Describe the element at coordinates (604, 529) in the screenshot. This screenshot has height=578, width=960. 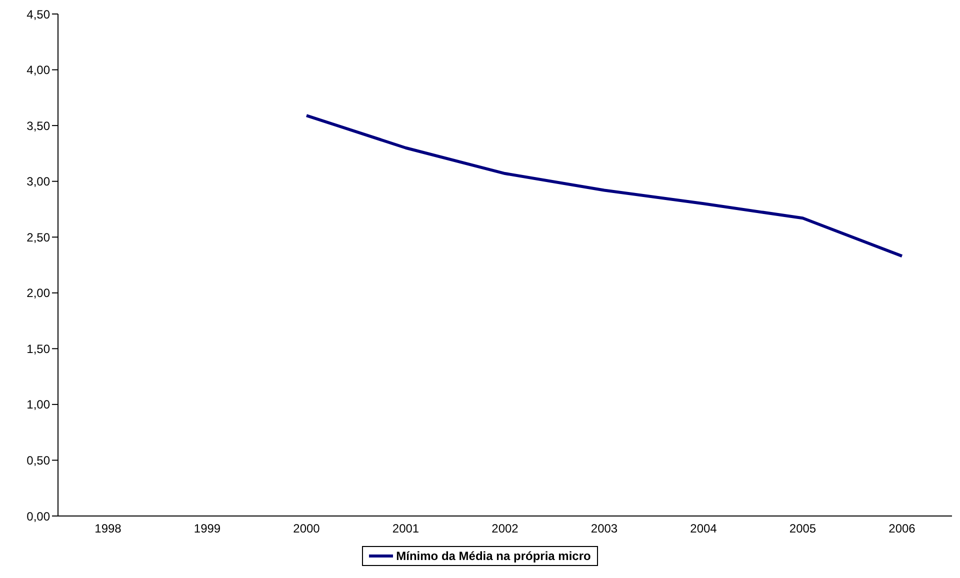
I see `x-tick-label: 2003` at that location.